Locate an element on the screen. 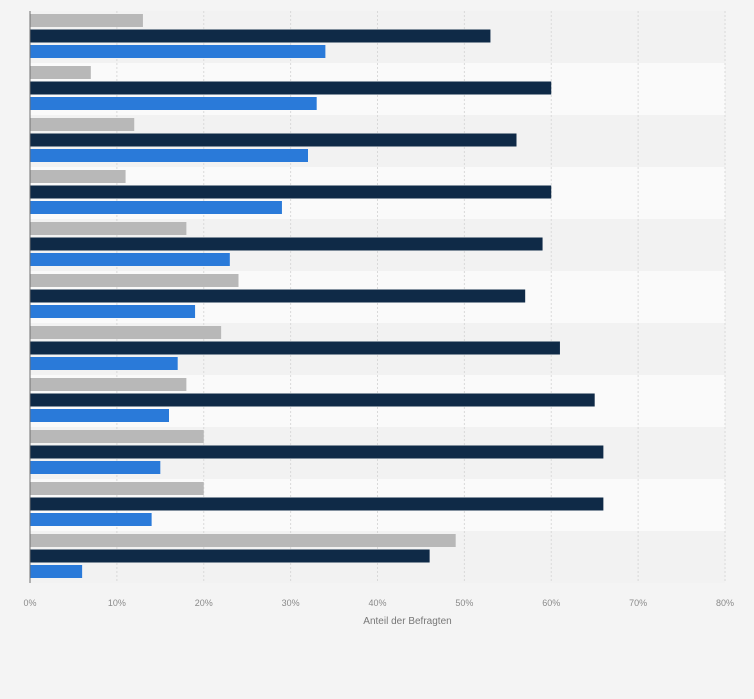 Image resolution: width=754 pixels, height=699 pixels. x-tick-label: 70% is located at coordinates (638, 603).